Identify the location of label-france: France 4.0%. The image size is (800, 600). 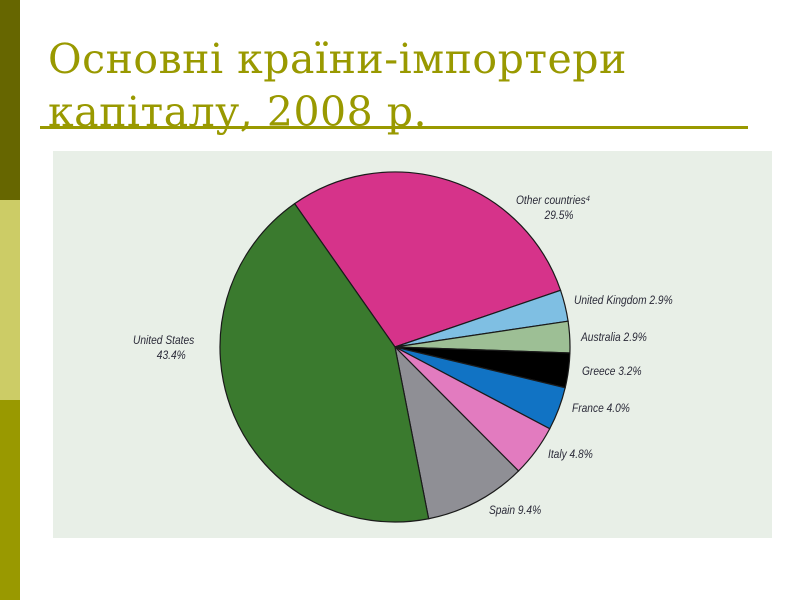
(601, 408).